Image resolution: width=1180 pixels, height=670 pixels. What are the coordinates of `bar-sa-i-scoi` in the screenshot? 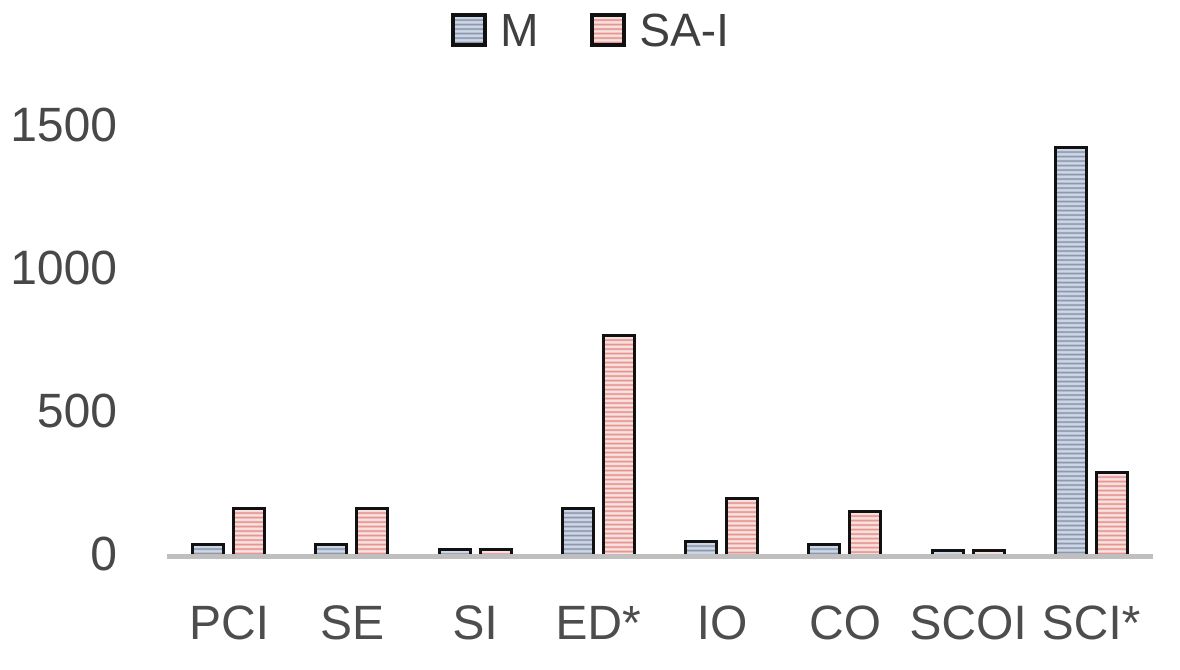 It's located at (989, 551).